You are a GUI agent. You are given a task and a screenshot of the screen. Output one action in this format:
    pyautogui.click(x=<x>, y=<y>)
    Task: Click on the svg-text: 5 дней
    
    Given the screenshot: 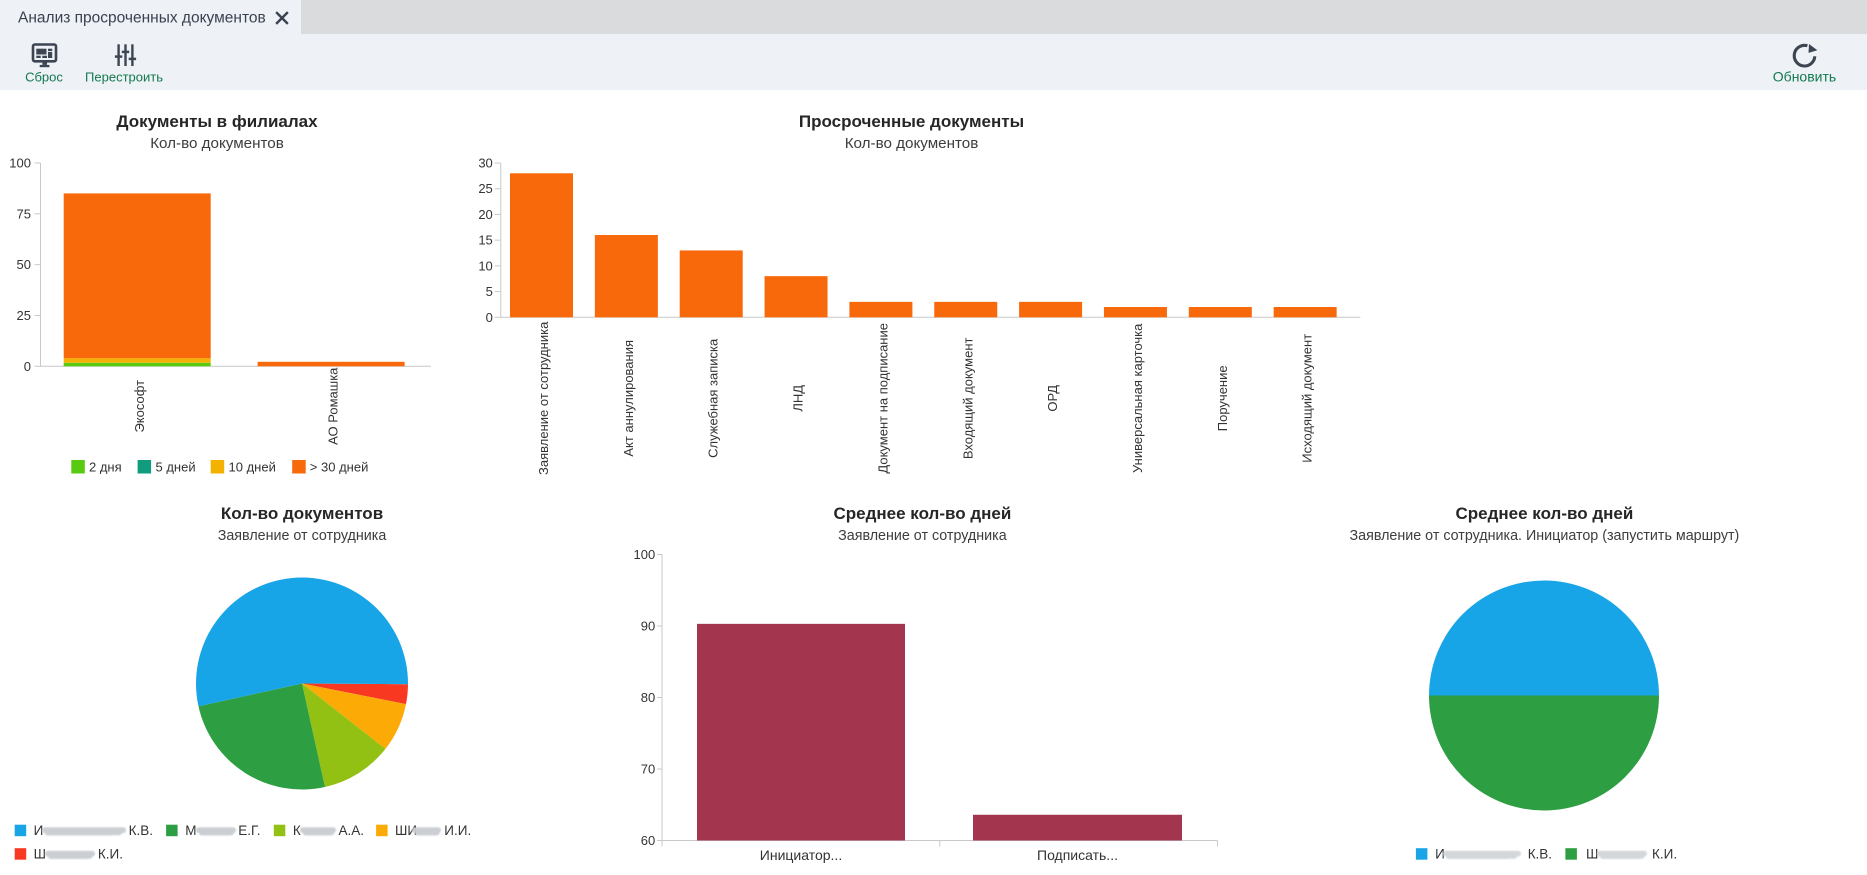 What is the action you would take?
    pyautogui.click(x=176, y=467)
    